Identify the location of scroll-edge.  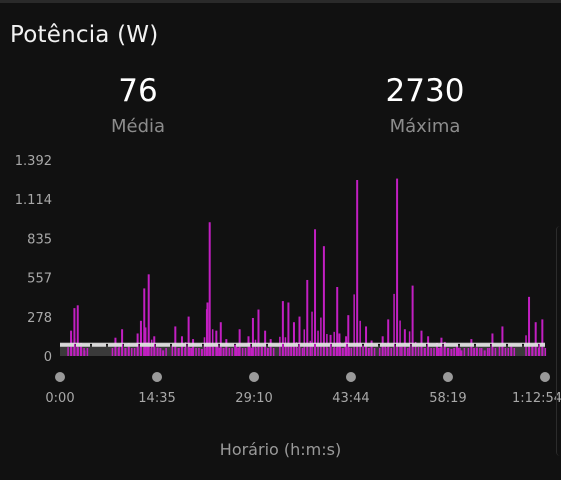
(558, 341).